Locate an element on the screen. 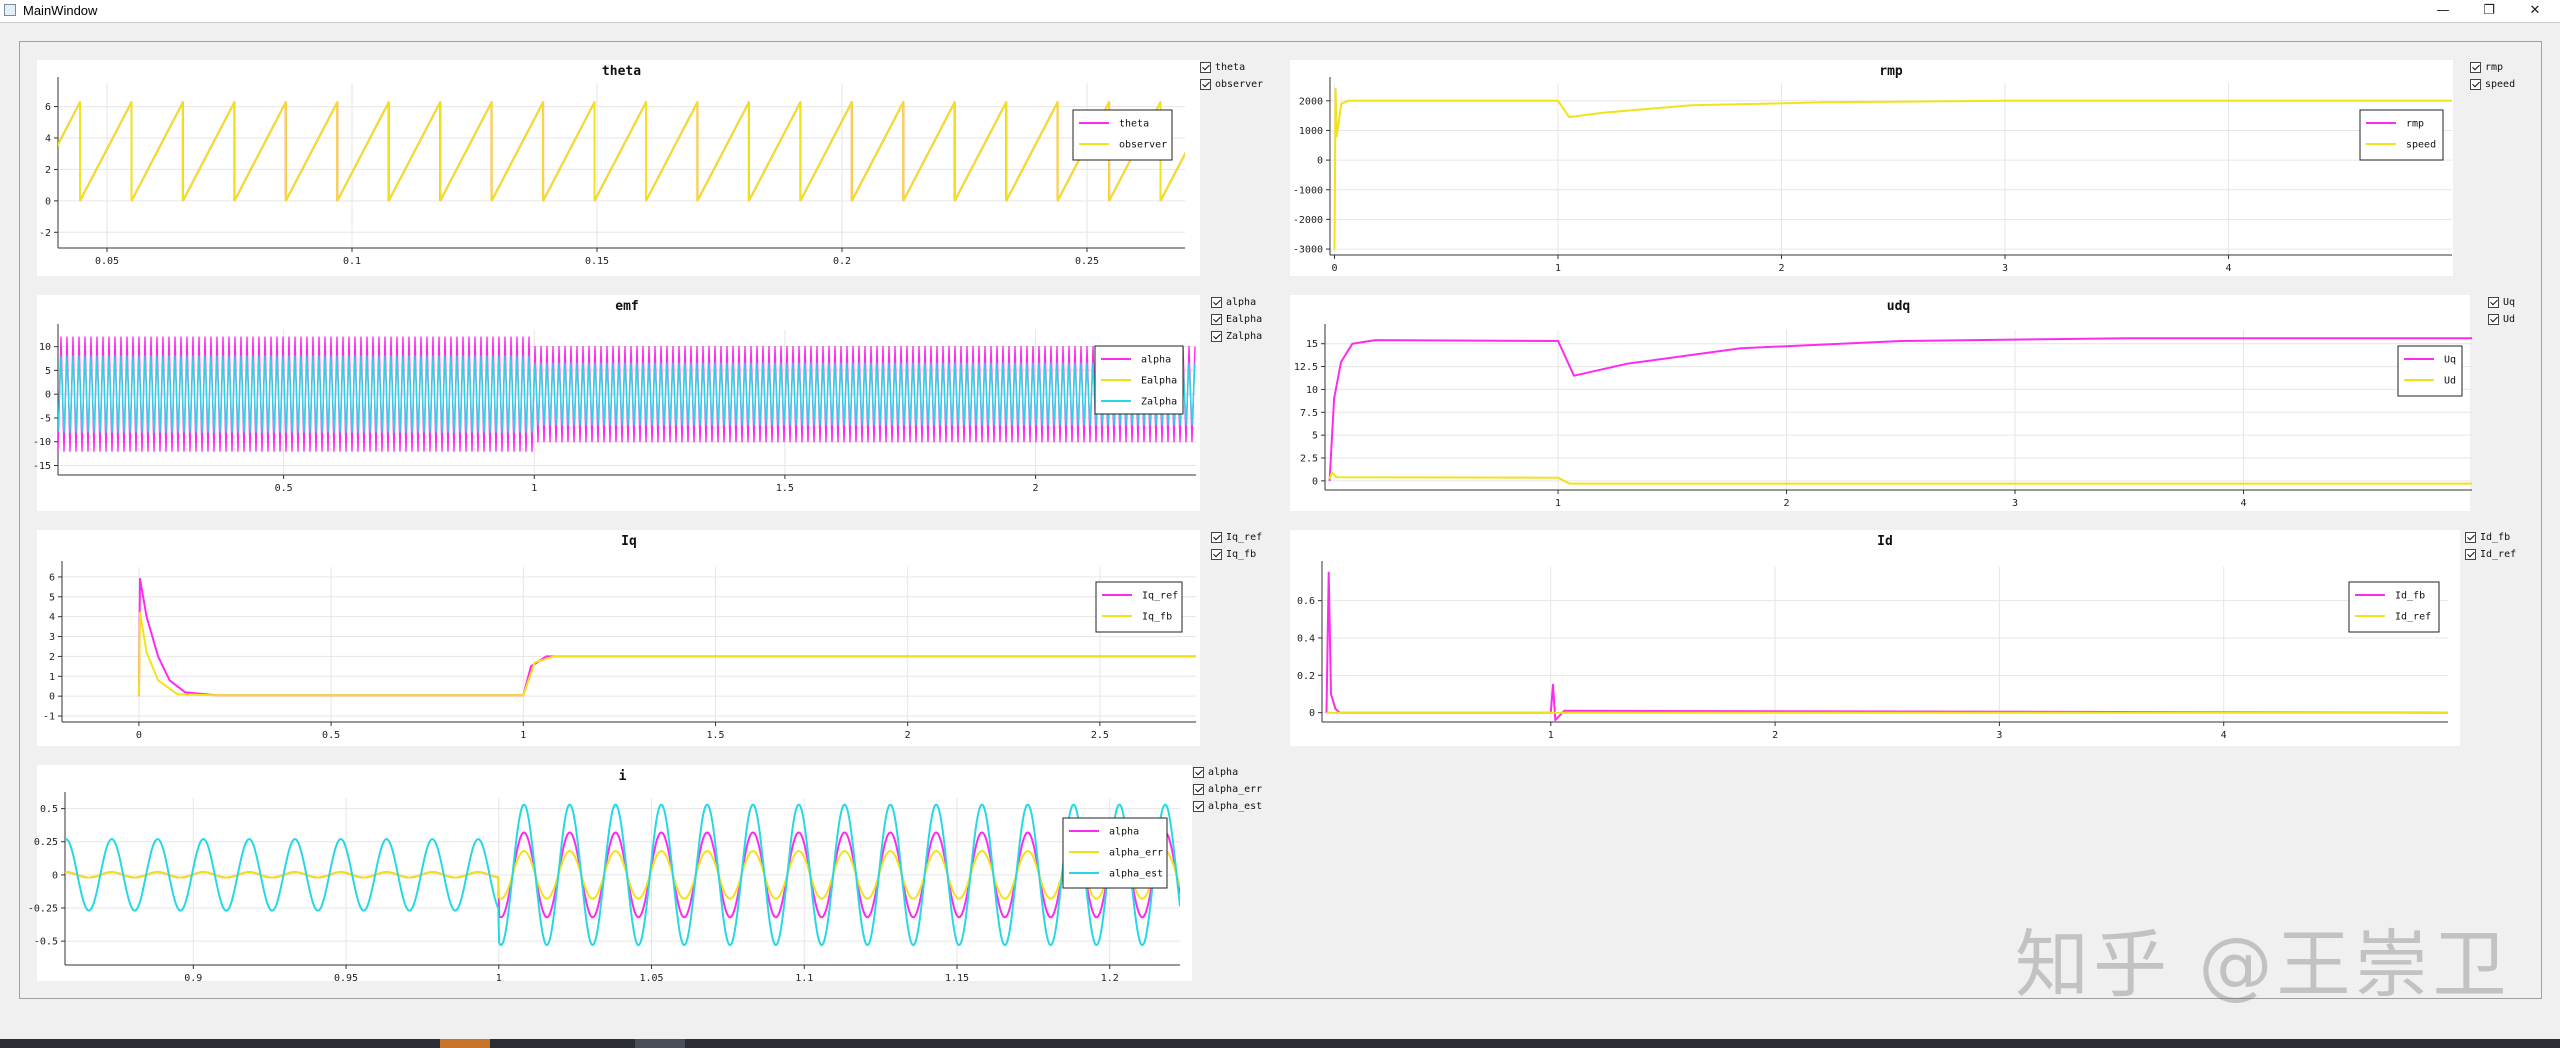  y-tick-label: 1 is located at coordinates (52, 677).